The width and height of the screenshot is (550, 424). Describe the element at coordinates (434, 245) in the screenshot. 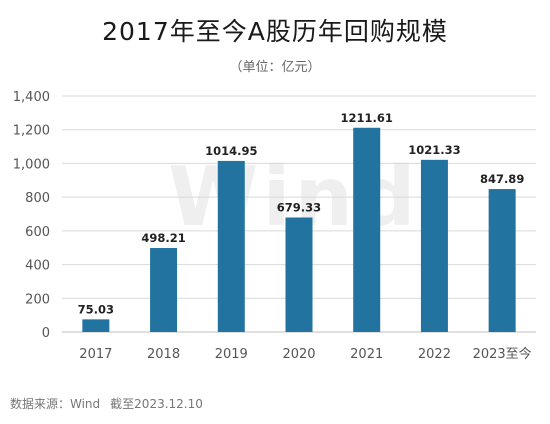

I see `bar-2022` at that location.